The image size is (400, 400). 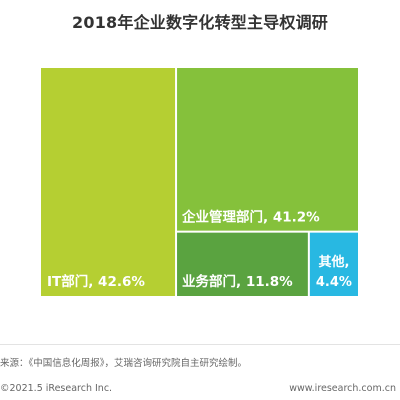 I want to click on label-business: 业务部门, 11.8%, so click(x=237, y=281).